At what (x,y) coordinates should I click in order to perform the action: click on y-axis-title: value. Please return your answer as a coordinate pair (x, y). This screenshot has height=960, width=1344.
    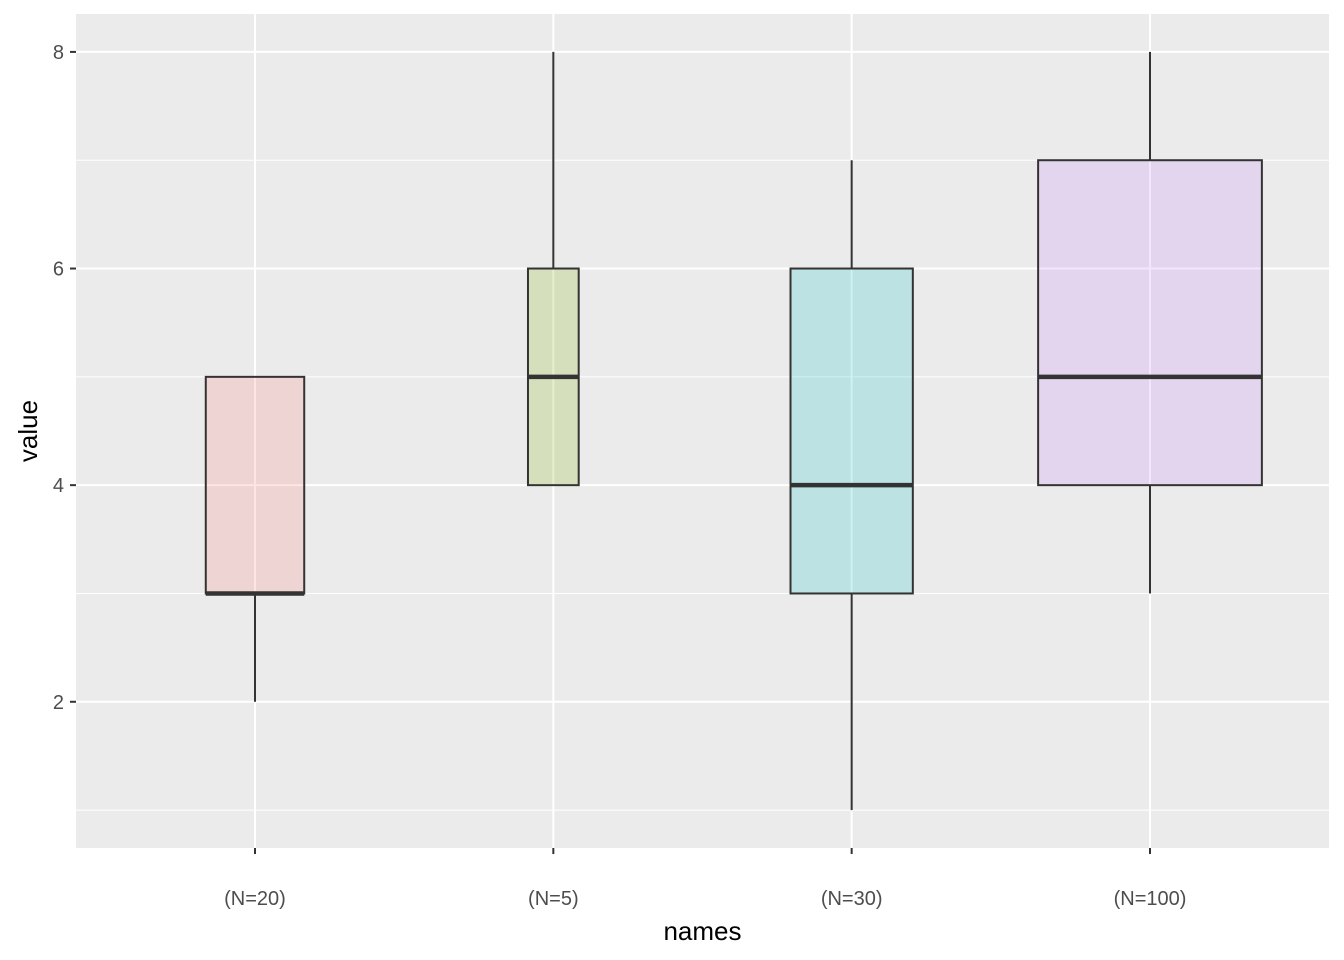
    Looking at the image, I should click on (28, 431).